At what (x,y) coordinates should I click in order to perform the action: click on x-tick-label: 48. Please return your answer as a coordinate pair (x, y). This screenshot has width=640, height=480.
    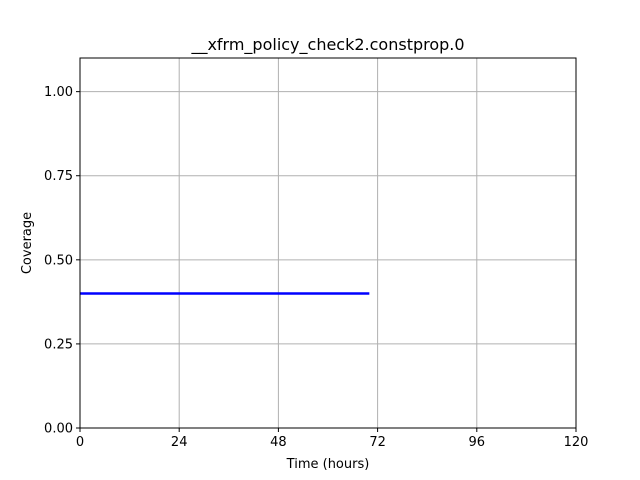
    Looking at the image, I should click on (278, 442).